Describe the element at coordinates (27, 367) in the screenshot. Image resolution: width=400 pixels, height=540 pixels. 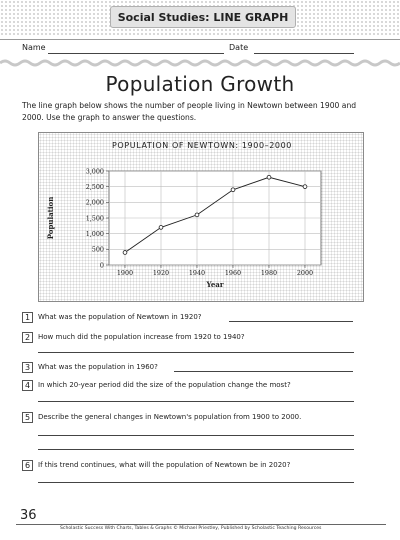
I see `question-number: 3` at that location.